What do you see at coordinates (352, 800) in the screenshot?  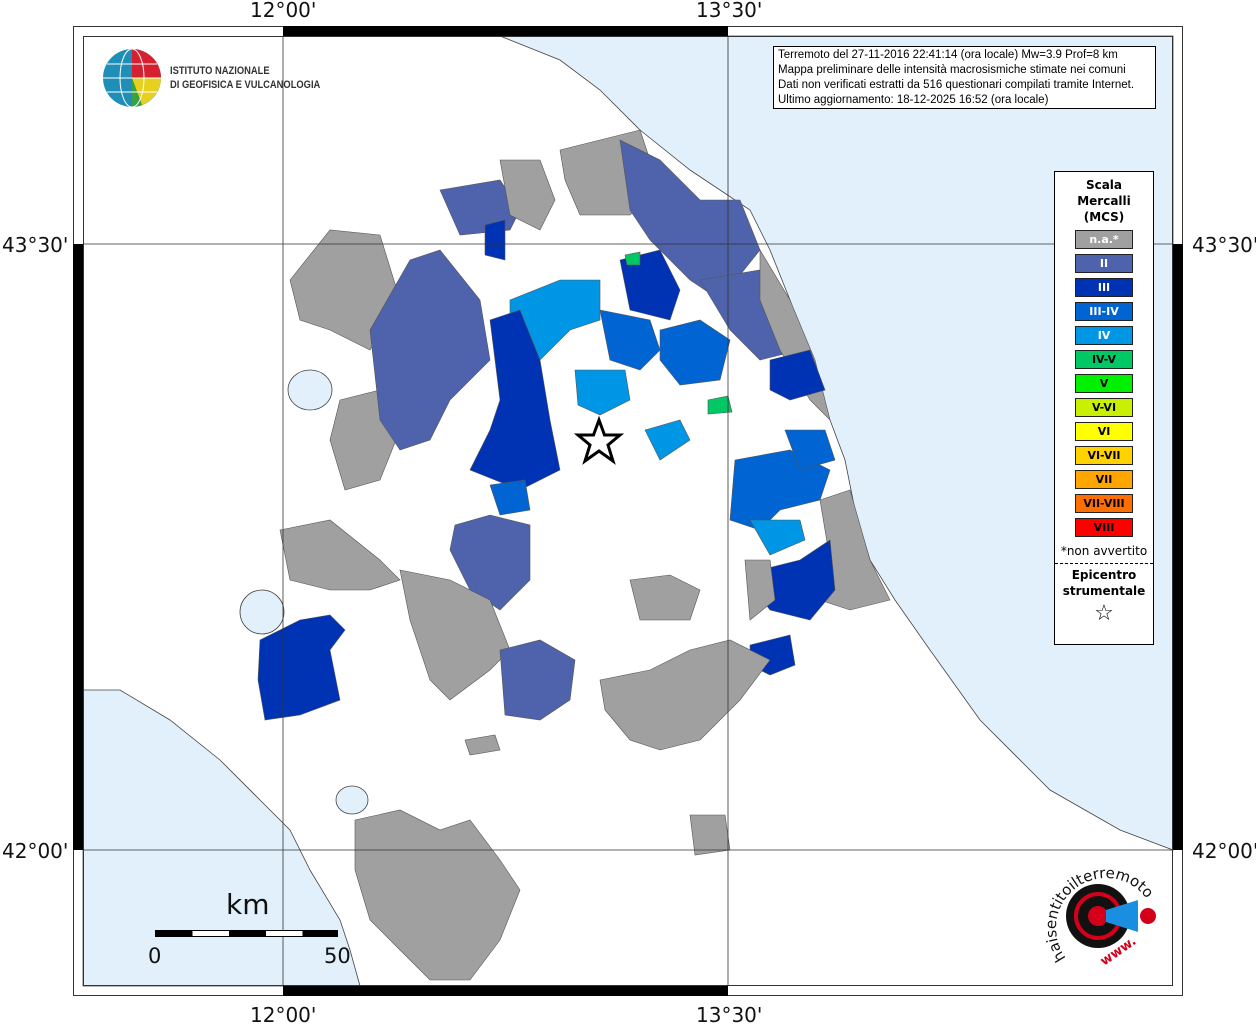 I see `lake-bracciano` at bounding box center [352, 800].